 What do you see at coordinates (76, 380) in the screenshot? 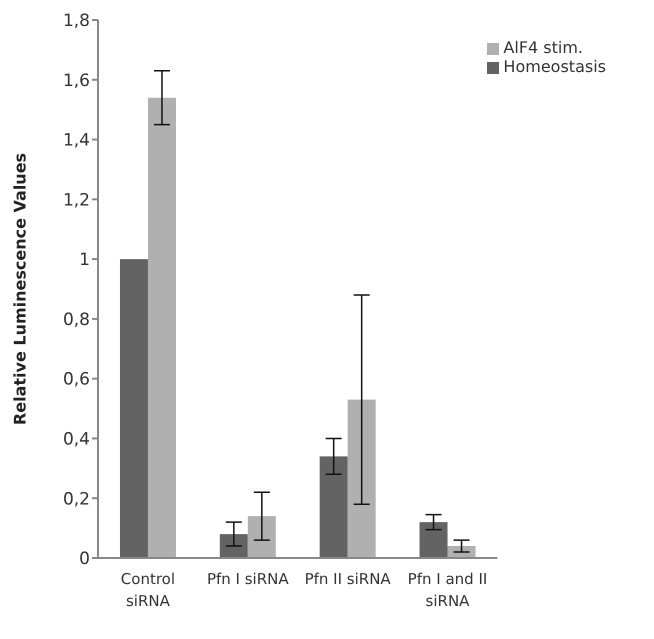
I see `y-tick-label: 0,6` at bounding box center [76, 380].